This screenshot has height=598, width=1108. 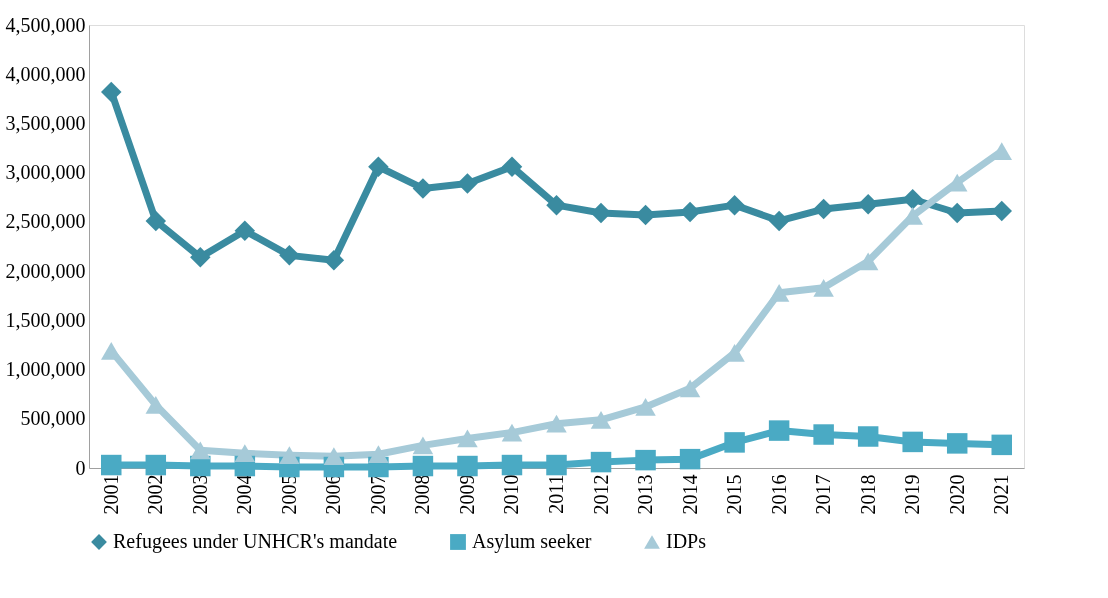 I want to click on x-tick-label: 2007, so click(x=377, y=494).